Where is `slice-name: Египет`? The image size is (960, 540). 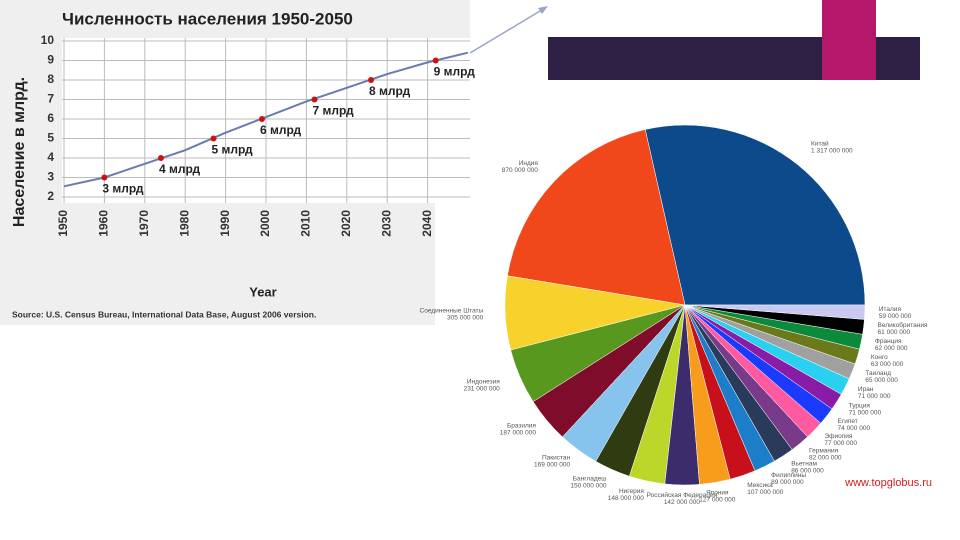 slice-name: Египет is located at coordinates (848, 421).